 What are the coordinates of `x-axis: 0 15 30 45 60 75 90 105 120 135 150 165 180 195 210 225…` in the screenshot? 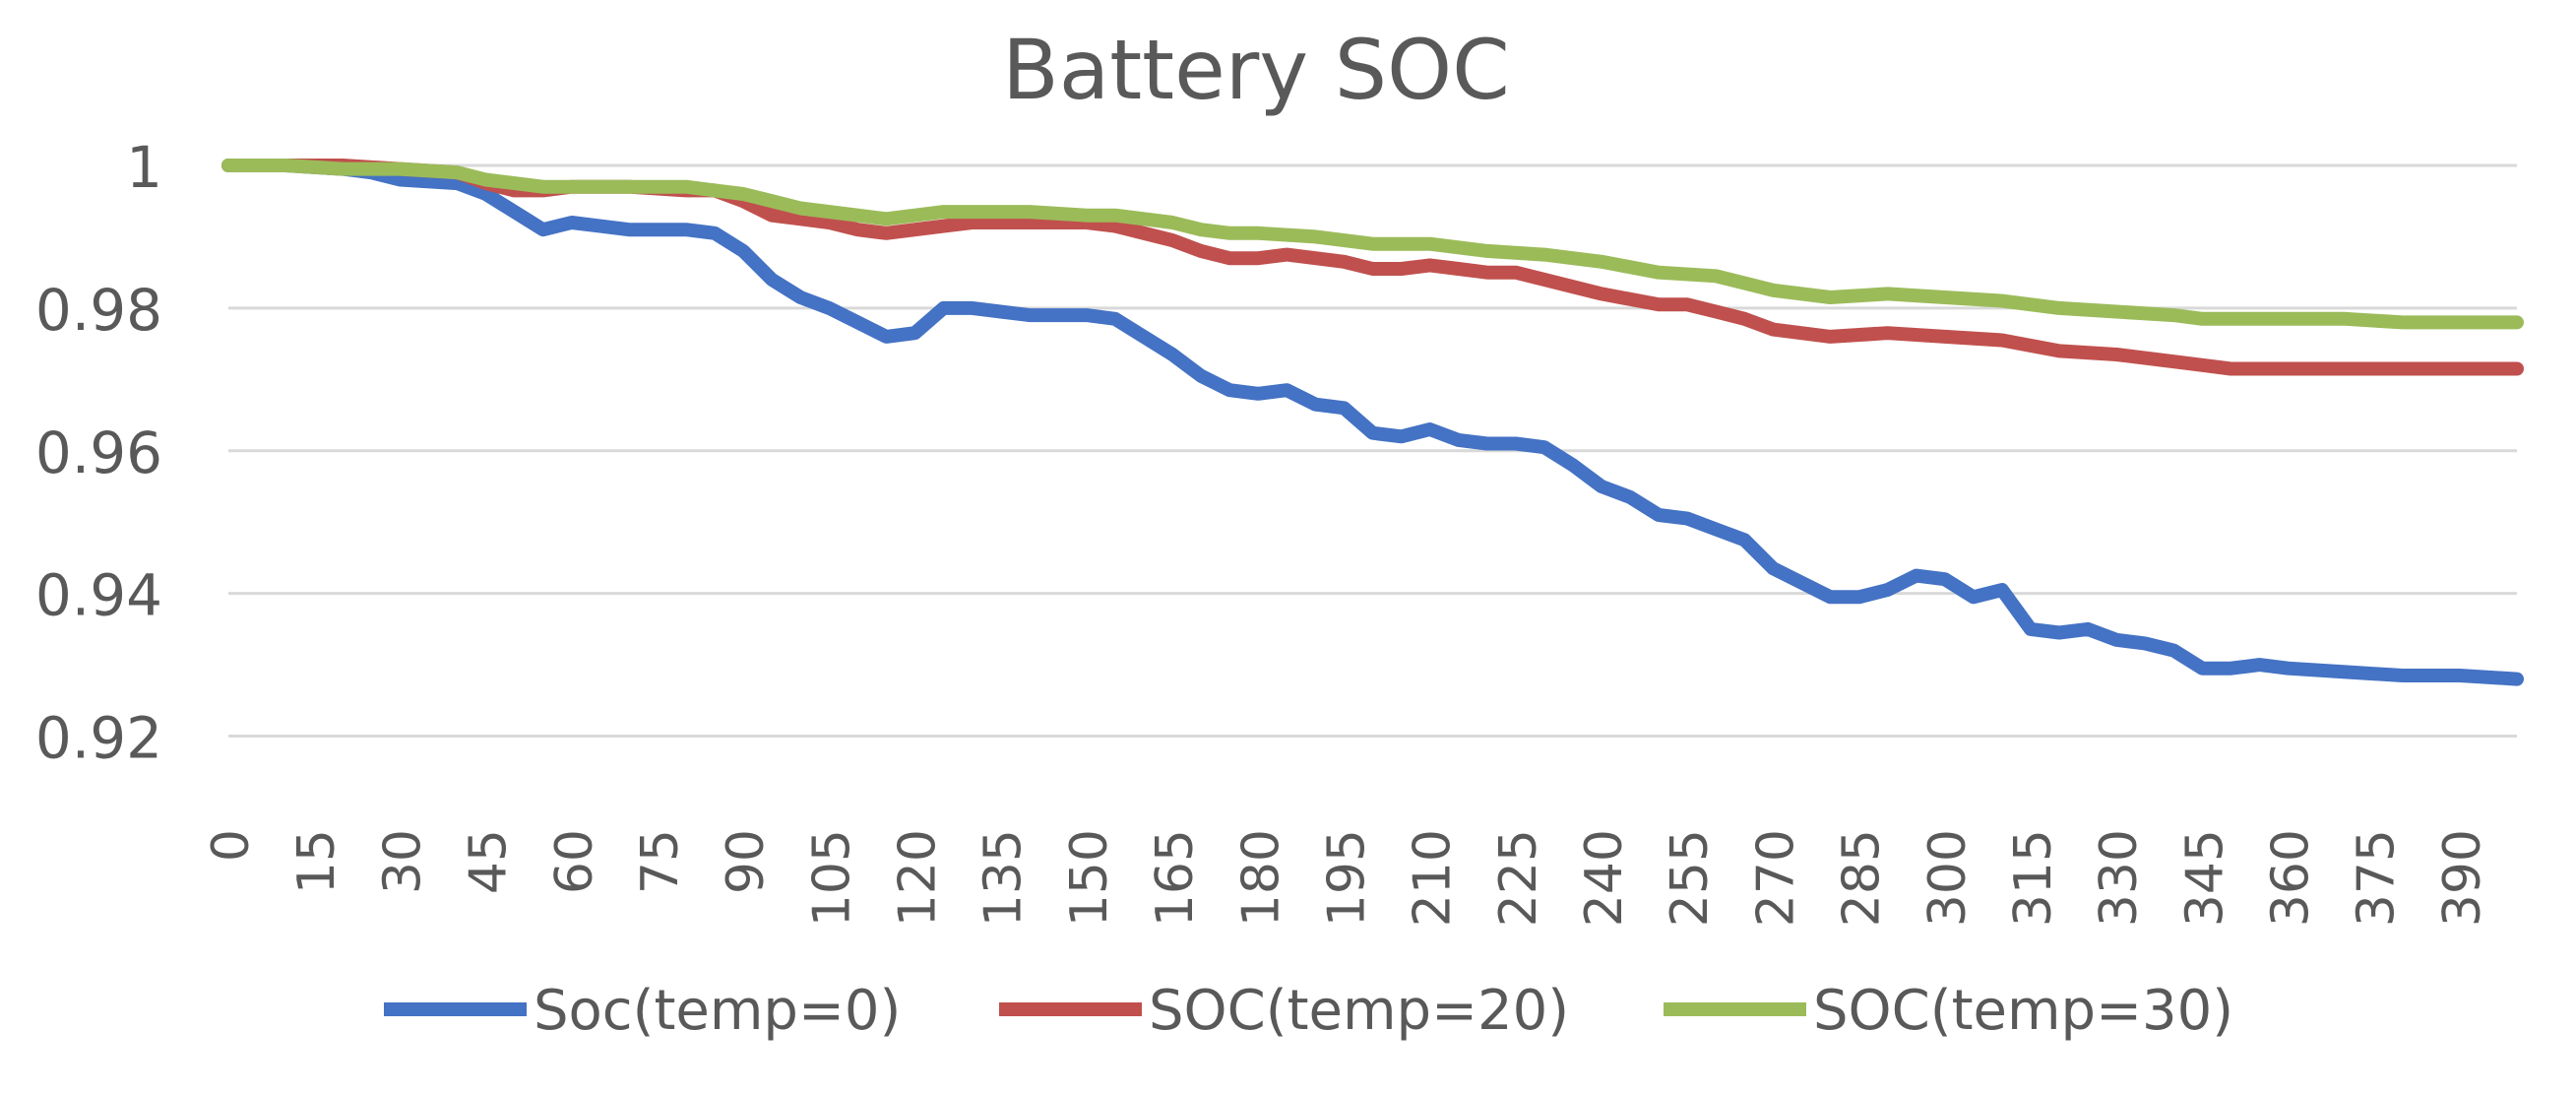 It's located at (1347, 878).